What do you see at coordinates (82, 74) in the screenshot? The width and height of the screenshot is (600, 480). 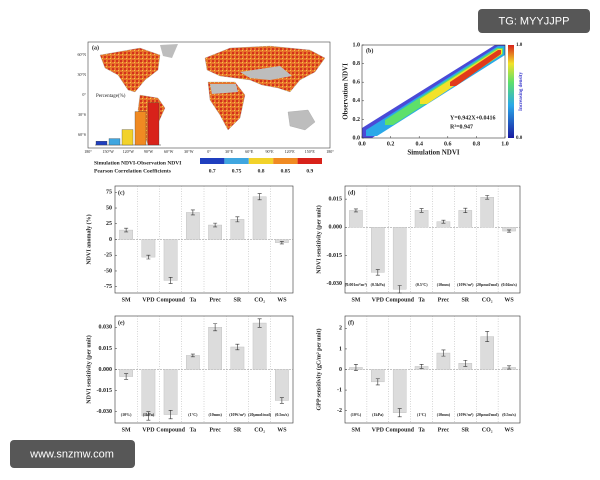 I see `lat-label: 30°N` at bounding box center [82, 74].